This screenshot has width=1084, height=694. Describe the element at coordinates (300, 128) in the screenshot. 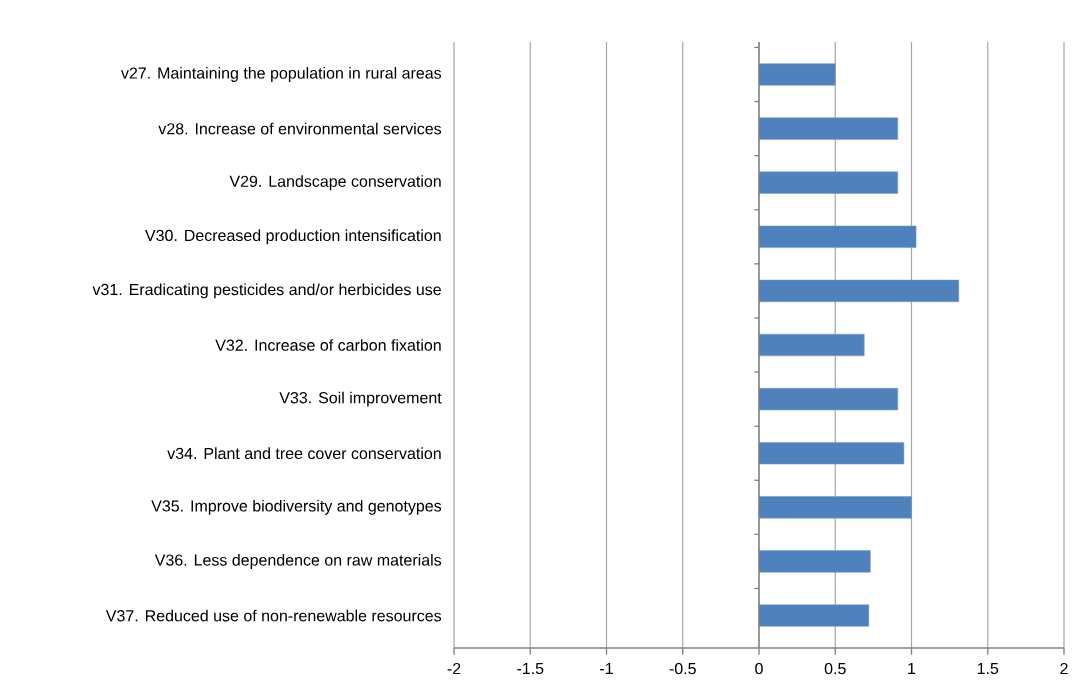

I see `y-tick-label: v28. Increase of environmental services` at that location.